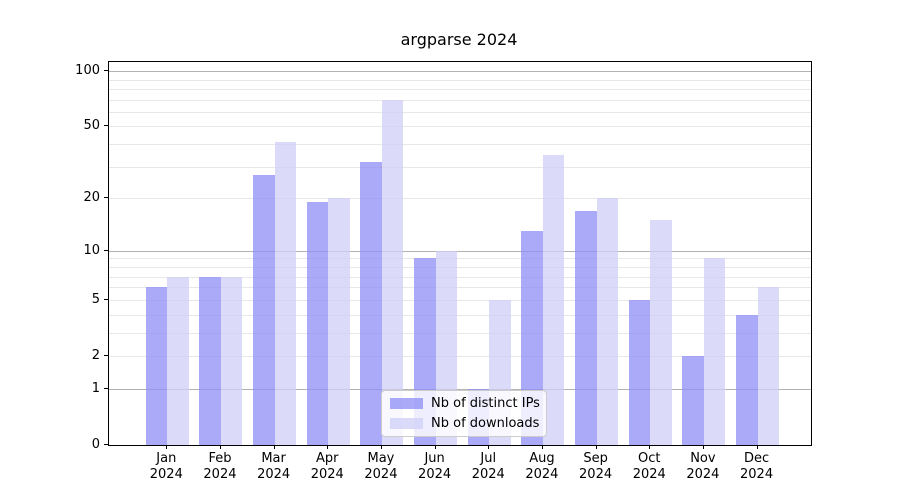 The width and height of the screenshot is (900, 500). What do you see at coordinates (95, 444) in the screenshot?
I see `y-tick-label: 0` at bounding box center [95, 444].